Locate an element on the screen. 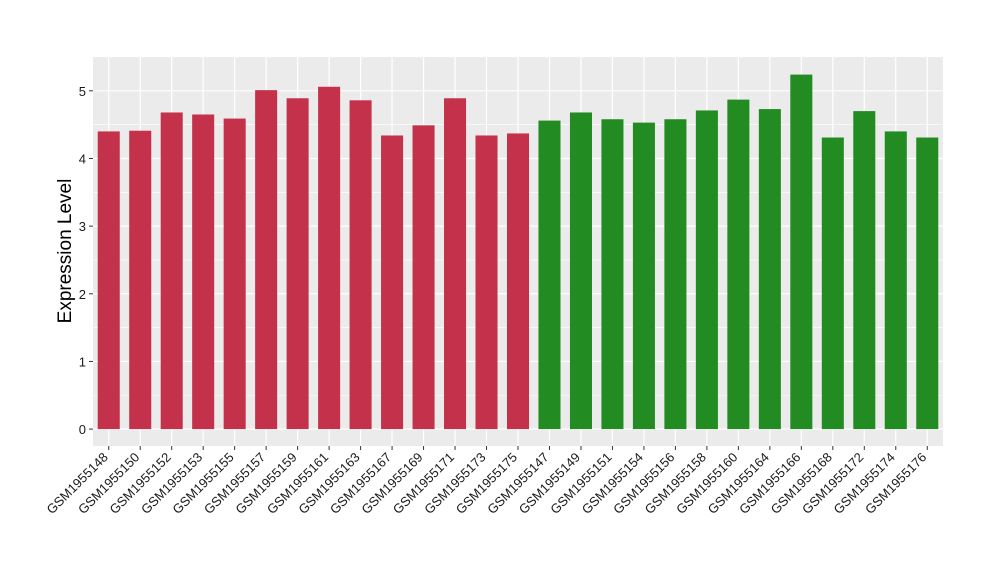 This screenshot has height=580, width=1000. bar-GSM1955174 is located at coordinates (895, 280).